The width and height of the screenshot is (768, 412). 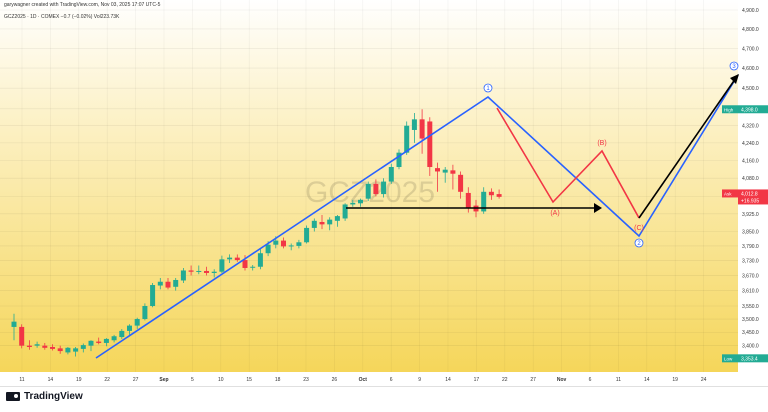 I want to click on y-tick-label: 3,670.0, so click(x=750, y=276).